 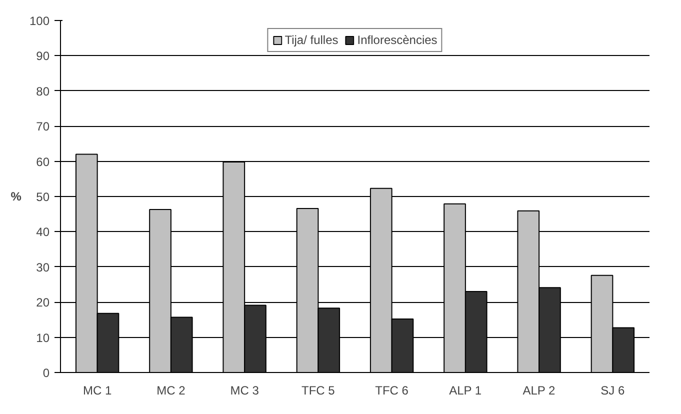 I want to click on x-tick-label: TFC 5, so click(x=319, y=391).